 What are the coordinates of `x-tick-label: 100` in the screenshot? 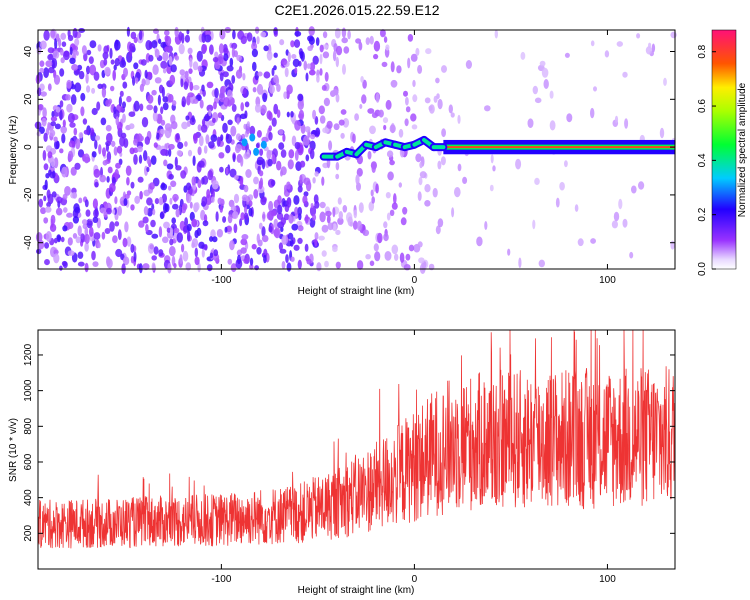 It's located at (607, 280).